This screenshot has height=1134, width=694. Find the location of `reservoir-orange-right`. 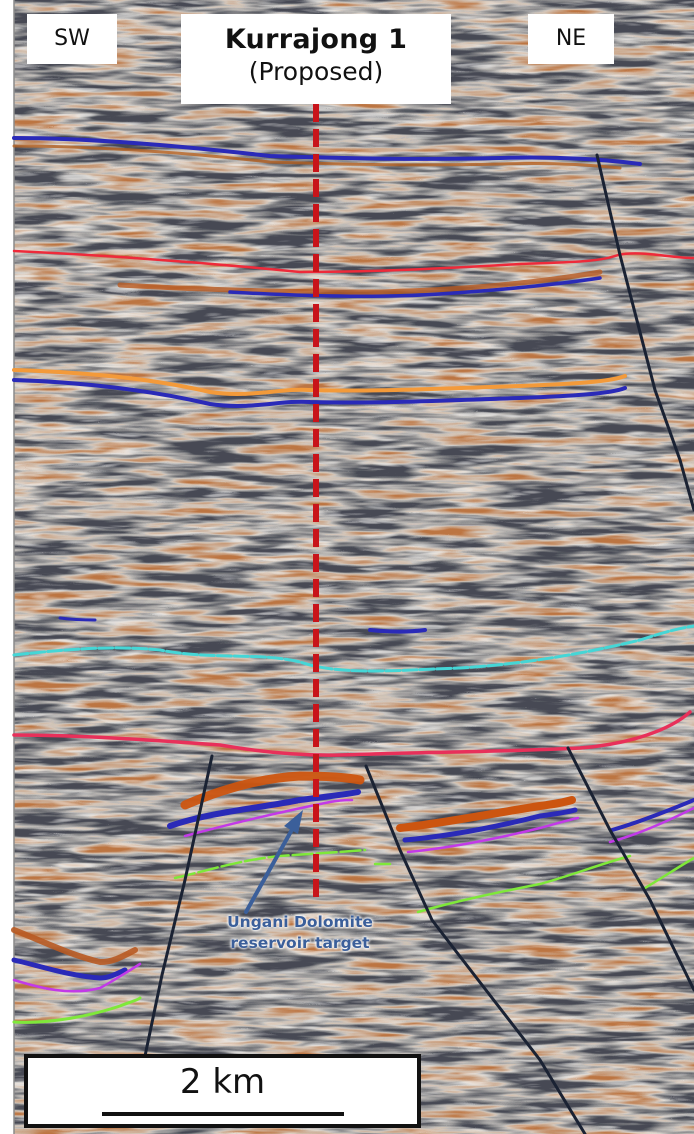

reservoir-orange-right is located at coordinates (486, 814).